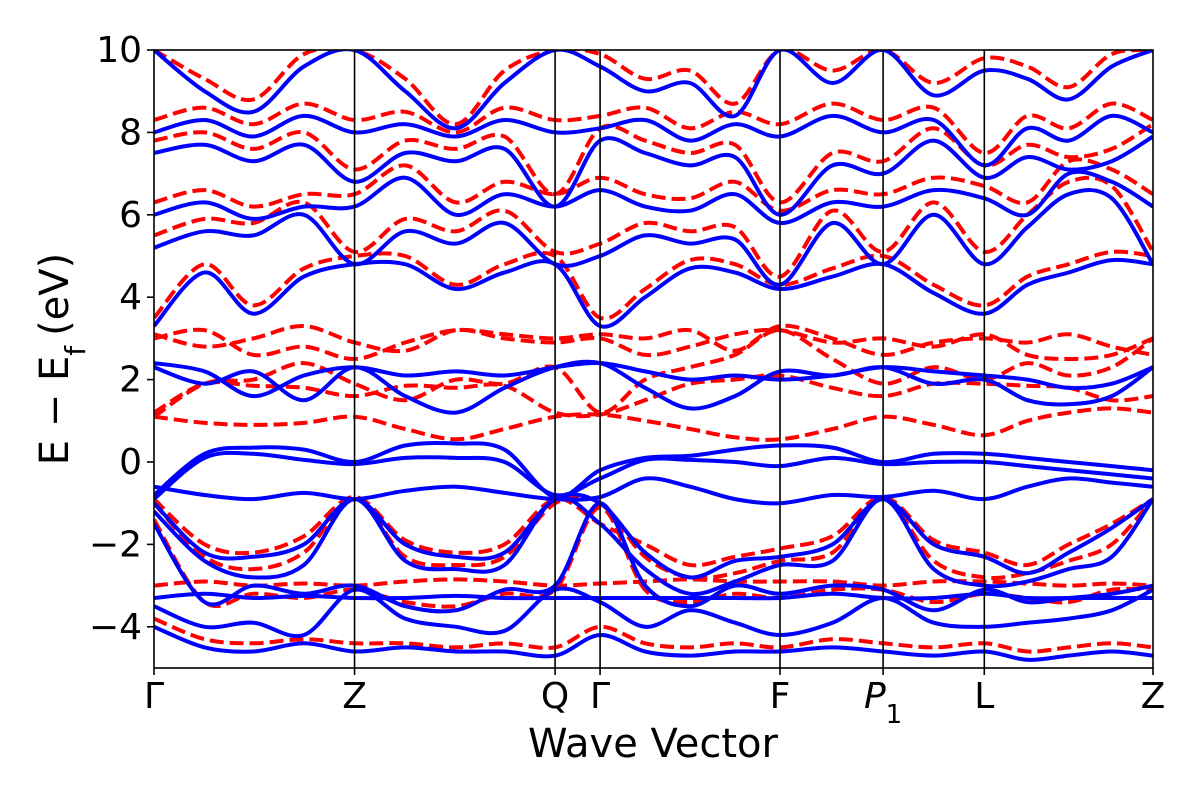 The image size is (1200, 800). What do you see at coordinates (130, 380) in the screenshot?
I see `y-tick-label-3: 2` at bounding box center [130, 380].